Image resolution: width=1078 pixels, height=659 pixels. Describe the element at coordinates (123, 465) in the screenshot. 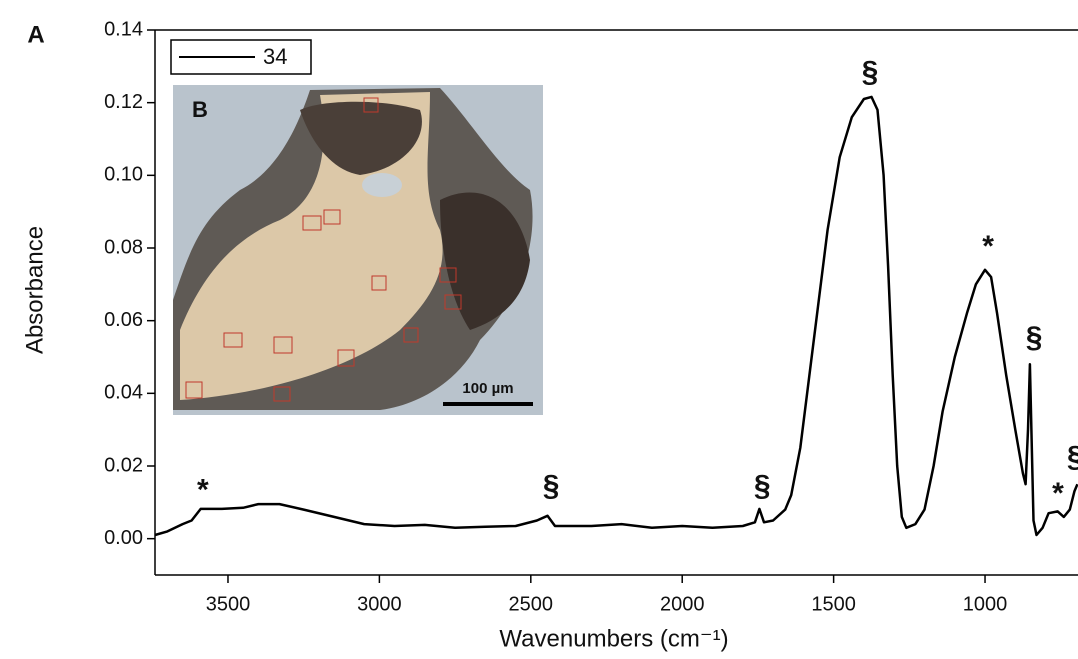

I see `y-tick-label: 0.02` at that location.